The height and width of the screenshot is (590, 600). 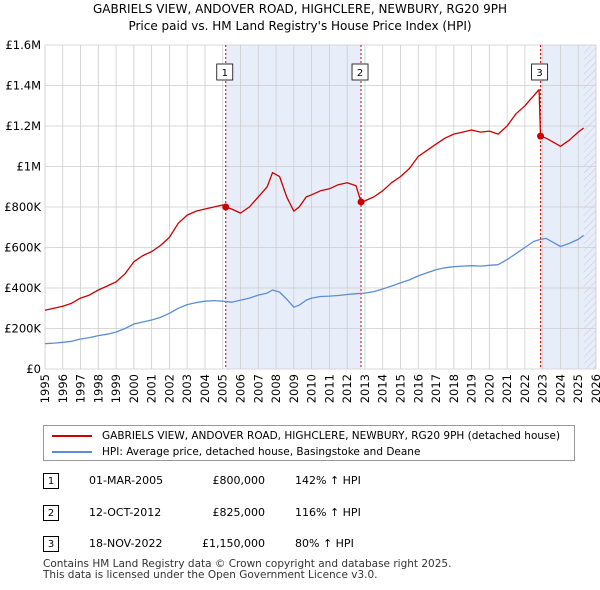 I want to click on x-tick-label: 2001, so click(x=152, y=388).